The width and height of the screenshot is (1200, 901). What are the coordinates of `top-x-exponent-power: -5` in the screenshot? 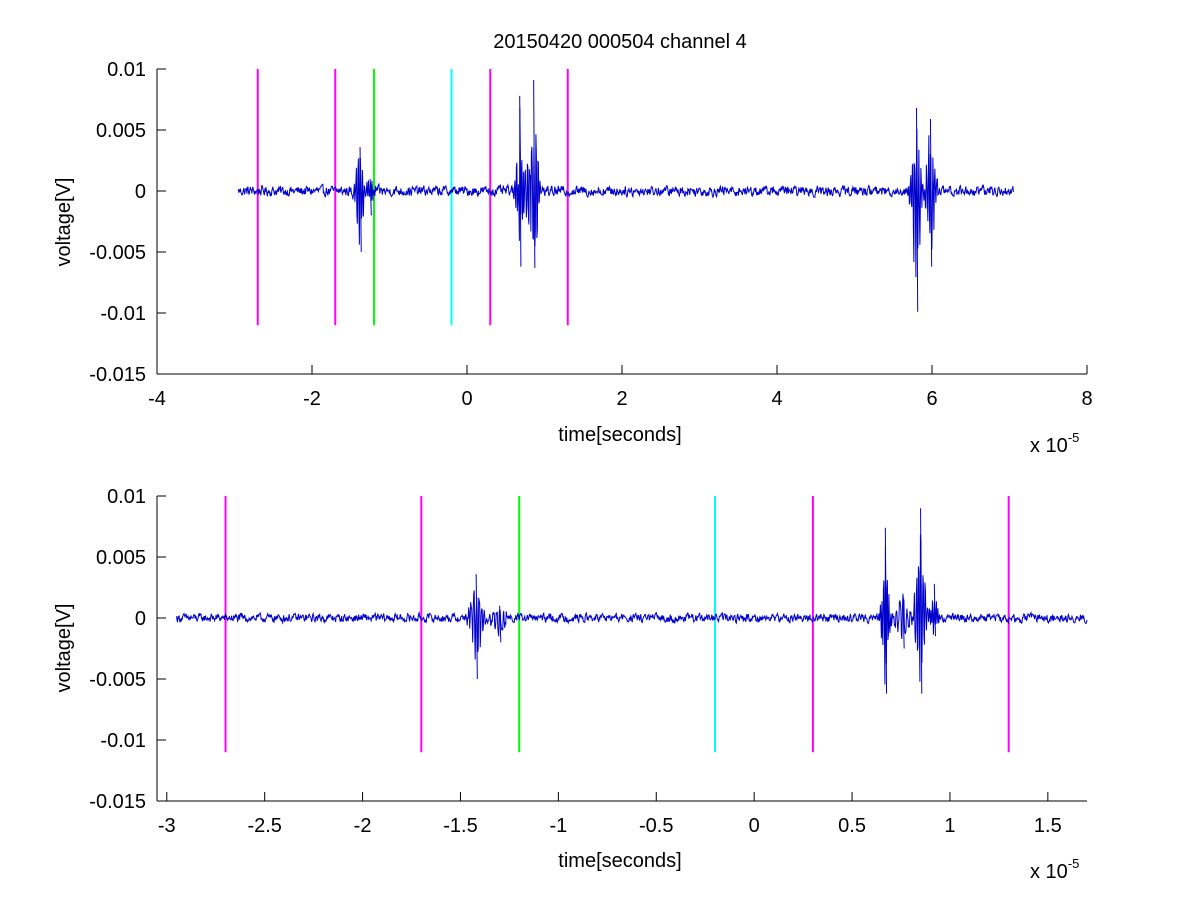 It's located at (1074, 437).